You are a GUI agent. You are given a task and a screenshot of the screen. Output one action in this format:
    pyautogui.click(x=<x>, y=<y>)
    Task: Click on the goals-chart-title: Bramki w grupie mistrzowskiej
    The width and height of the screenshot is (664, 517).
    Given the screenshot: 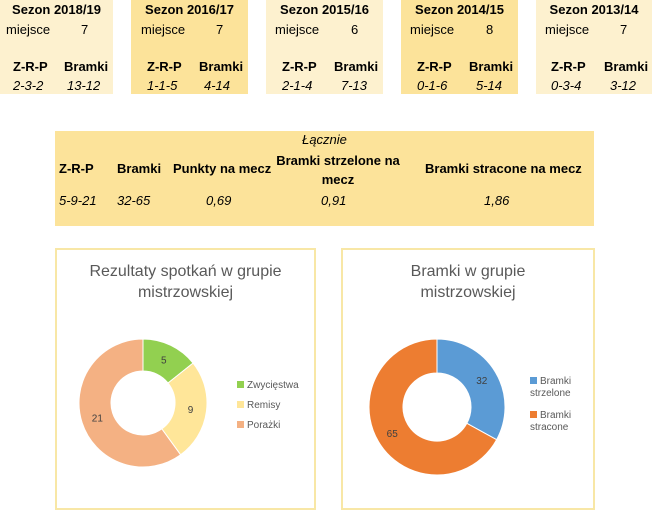 What is the action you would take?
    pyautogui.click(x=468, y=282)
    